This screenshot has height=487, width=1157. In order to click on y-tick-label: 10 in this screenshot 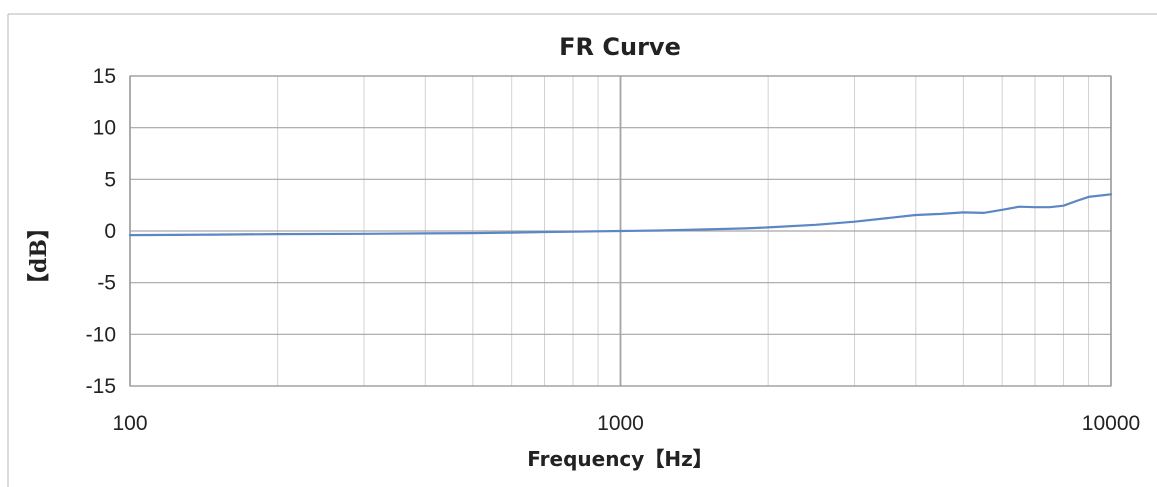, I will do `click(104, 128)`.